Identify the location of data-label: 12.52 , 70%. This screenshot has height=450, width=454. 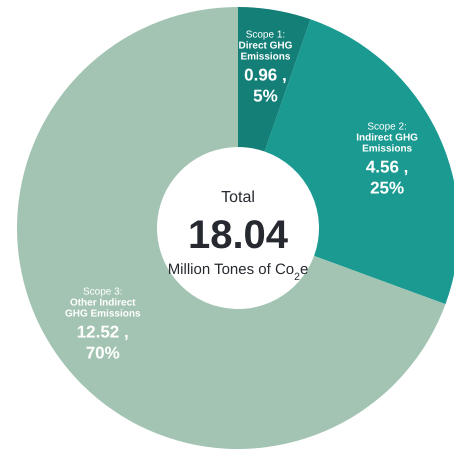
(102, 342).